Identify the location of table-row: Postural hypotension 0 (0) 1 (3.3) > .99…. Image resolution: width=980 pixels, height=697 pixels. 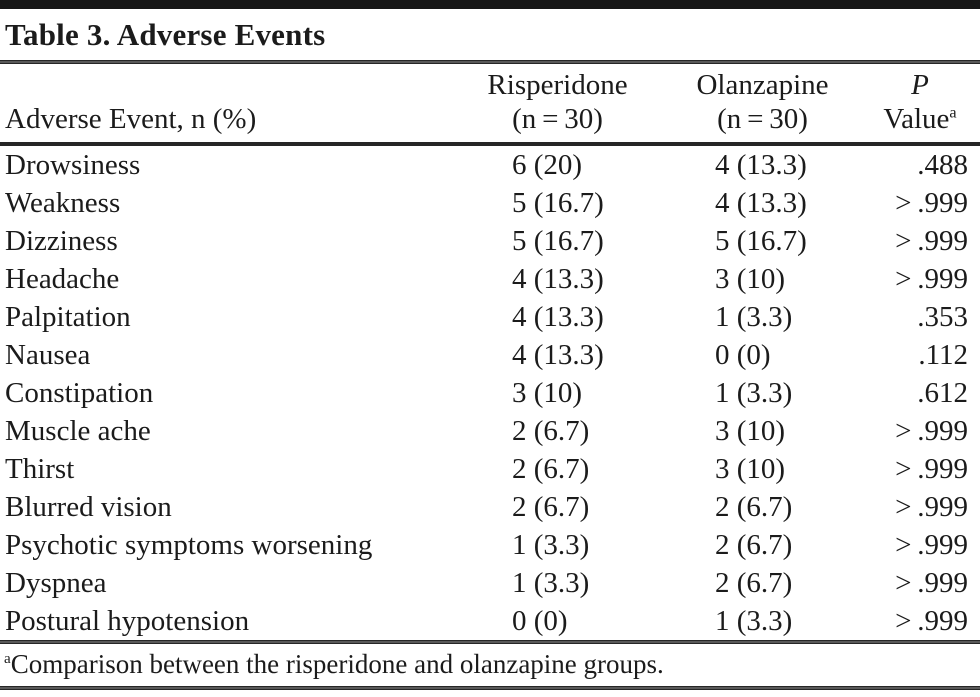
(490, 621).